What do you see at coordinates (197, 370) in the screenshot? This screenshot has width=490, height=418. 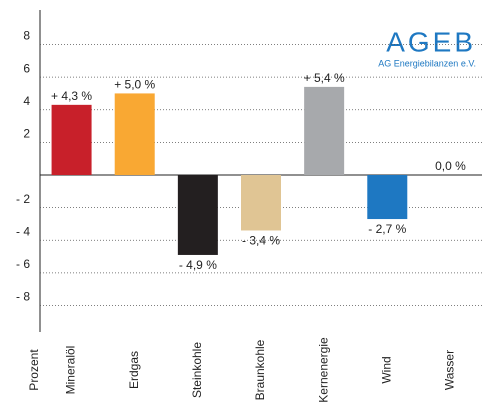 I see `x-tick-label: Steinkohle` at bounding box center [197, 370].